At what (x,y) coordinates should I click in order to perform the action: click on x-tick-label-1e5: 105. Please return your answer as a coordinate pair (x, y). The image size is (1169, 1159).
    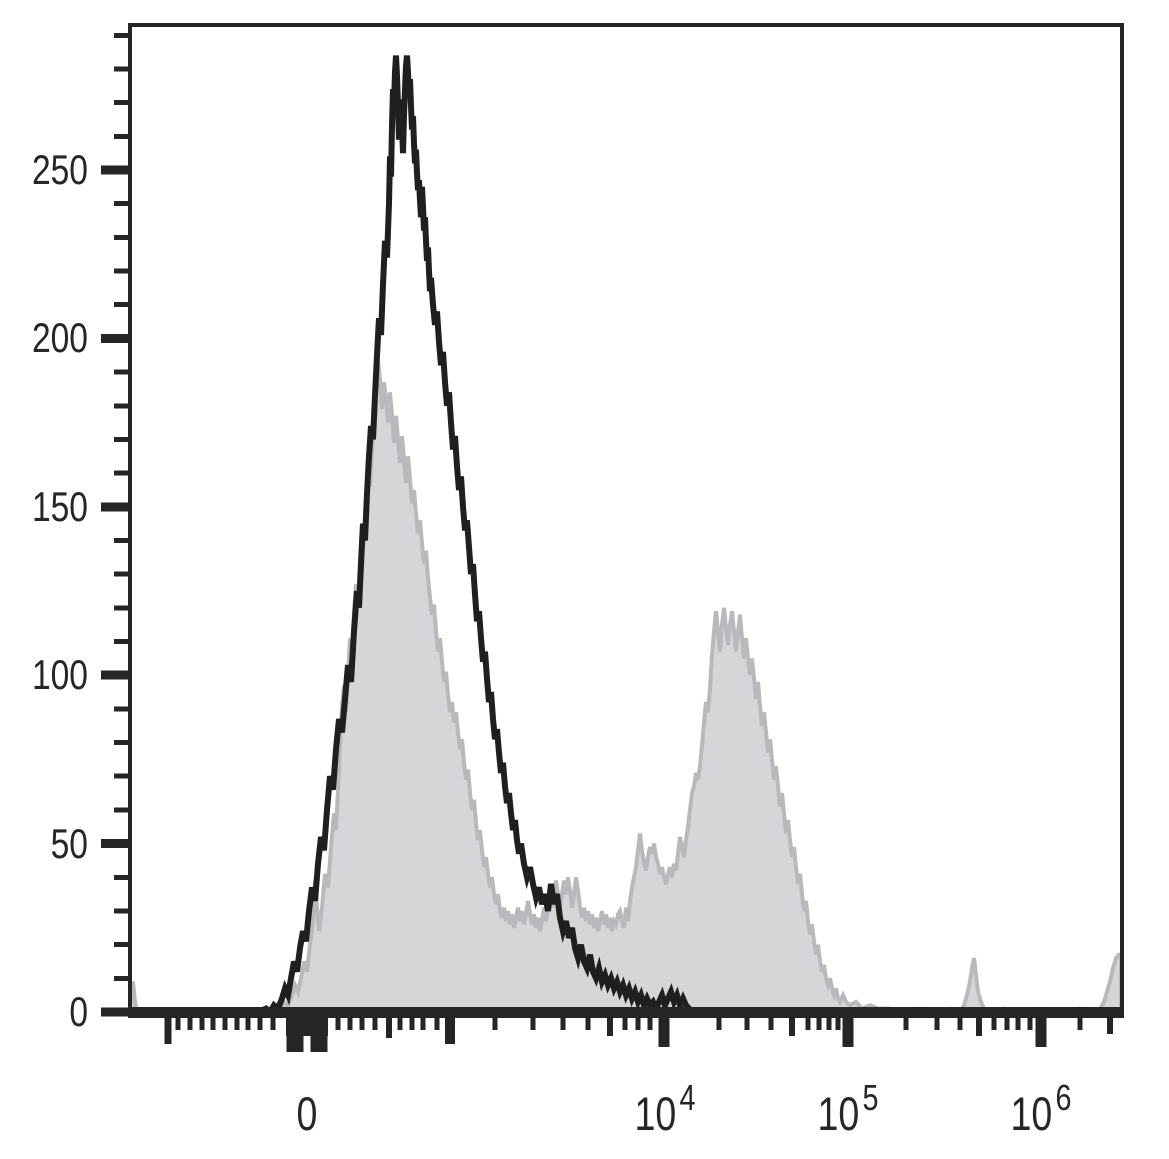
    Looking at the image, I should click on (848, 1118).